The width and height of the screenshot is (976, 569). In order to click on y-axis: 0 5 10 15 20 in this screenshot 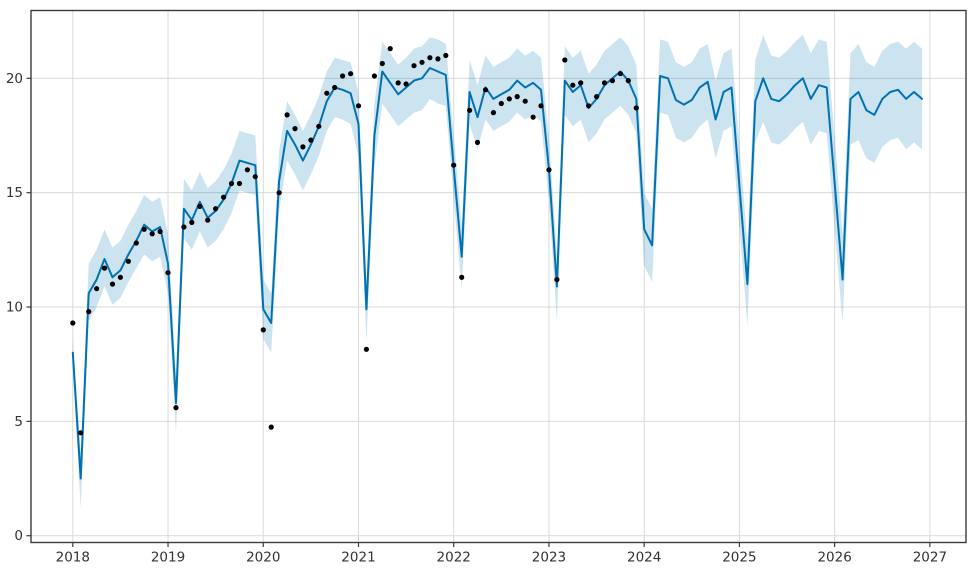, I will do `click(18, 307)`.